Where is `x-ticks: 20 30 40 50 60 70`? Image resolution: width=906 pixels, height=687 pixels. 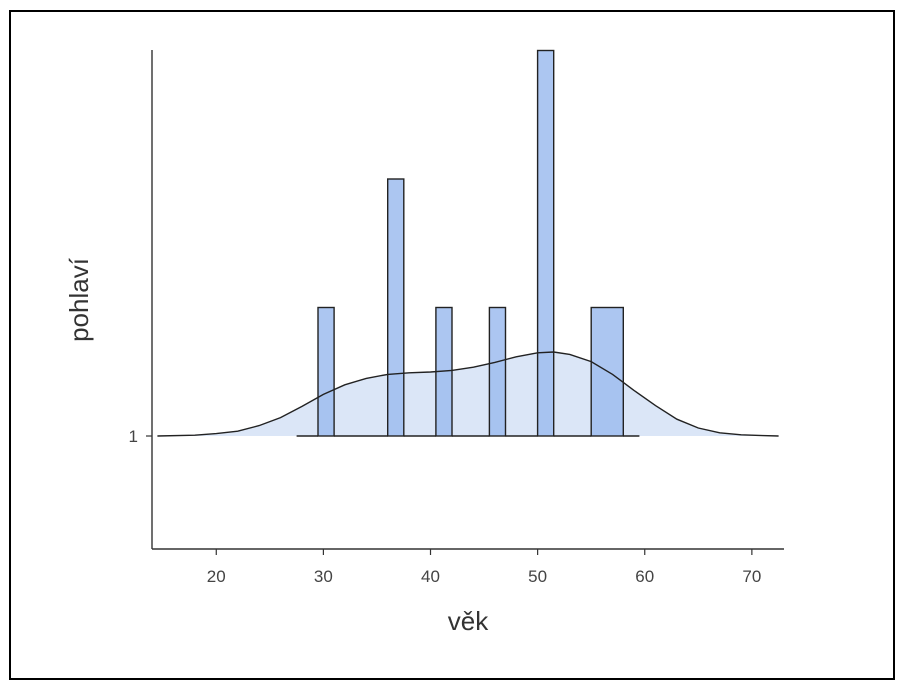 x-ticks: 20 30 40 50 60 70 is located at coordinates (484, 567).